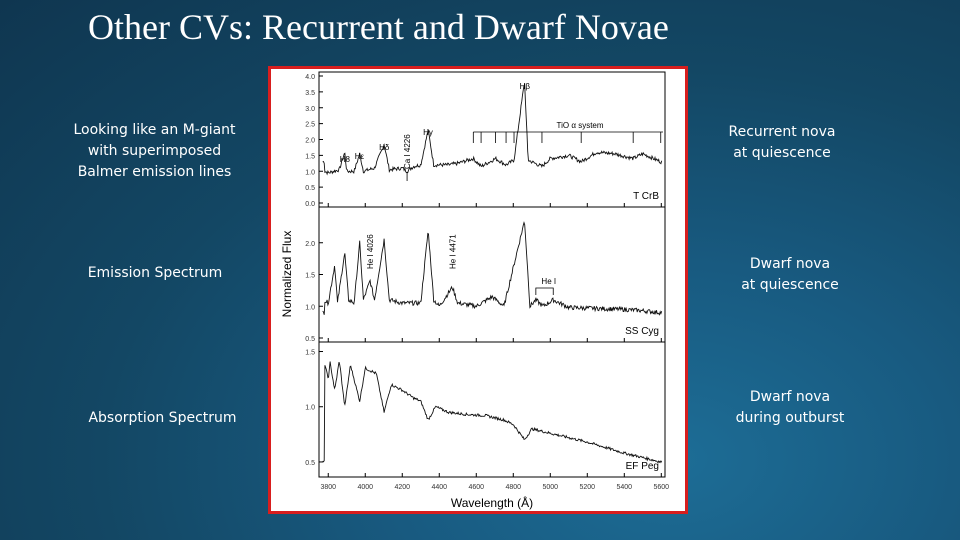 This screenshot has height=540, width=960. Describe the element at coordinates (370, 251) in the screenshot. I see `line-annotation: He I 4026` at that location.